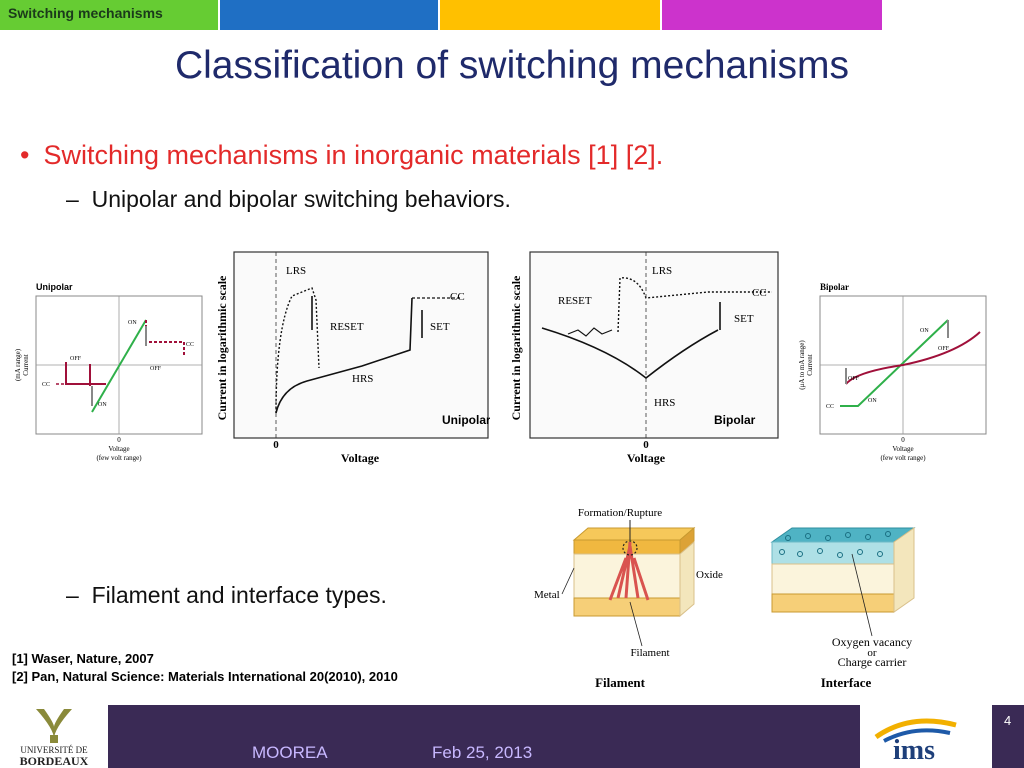  What do you see at coordinates (833, 579) in the screenshot?
I see `oxide-layer` at bounding box center [833, 579].